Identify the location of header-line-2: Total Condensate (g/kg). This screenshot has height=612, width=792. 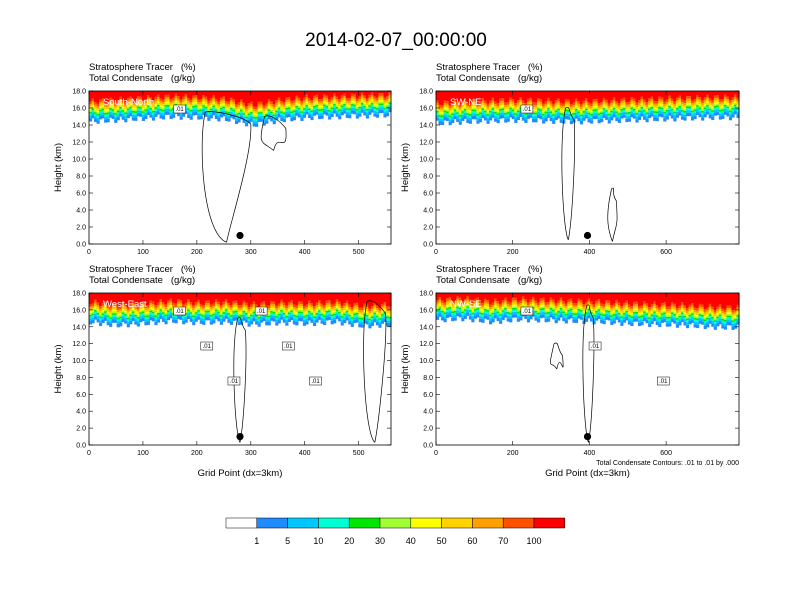
(489, 78).